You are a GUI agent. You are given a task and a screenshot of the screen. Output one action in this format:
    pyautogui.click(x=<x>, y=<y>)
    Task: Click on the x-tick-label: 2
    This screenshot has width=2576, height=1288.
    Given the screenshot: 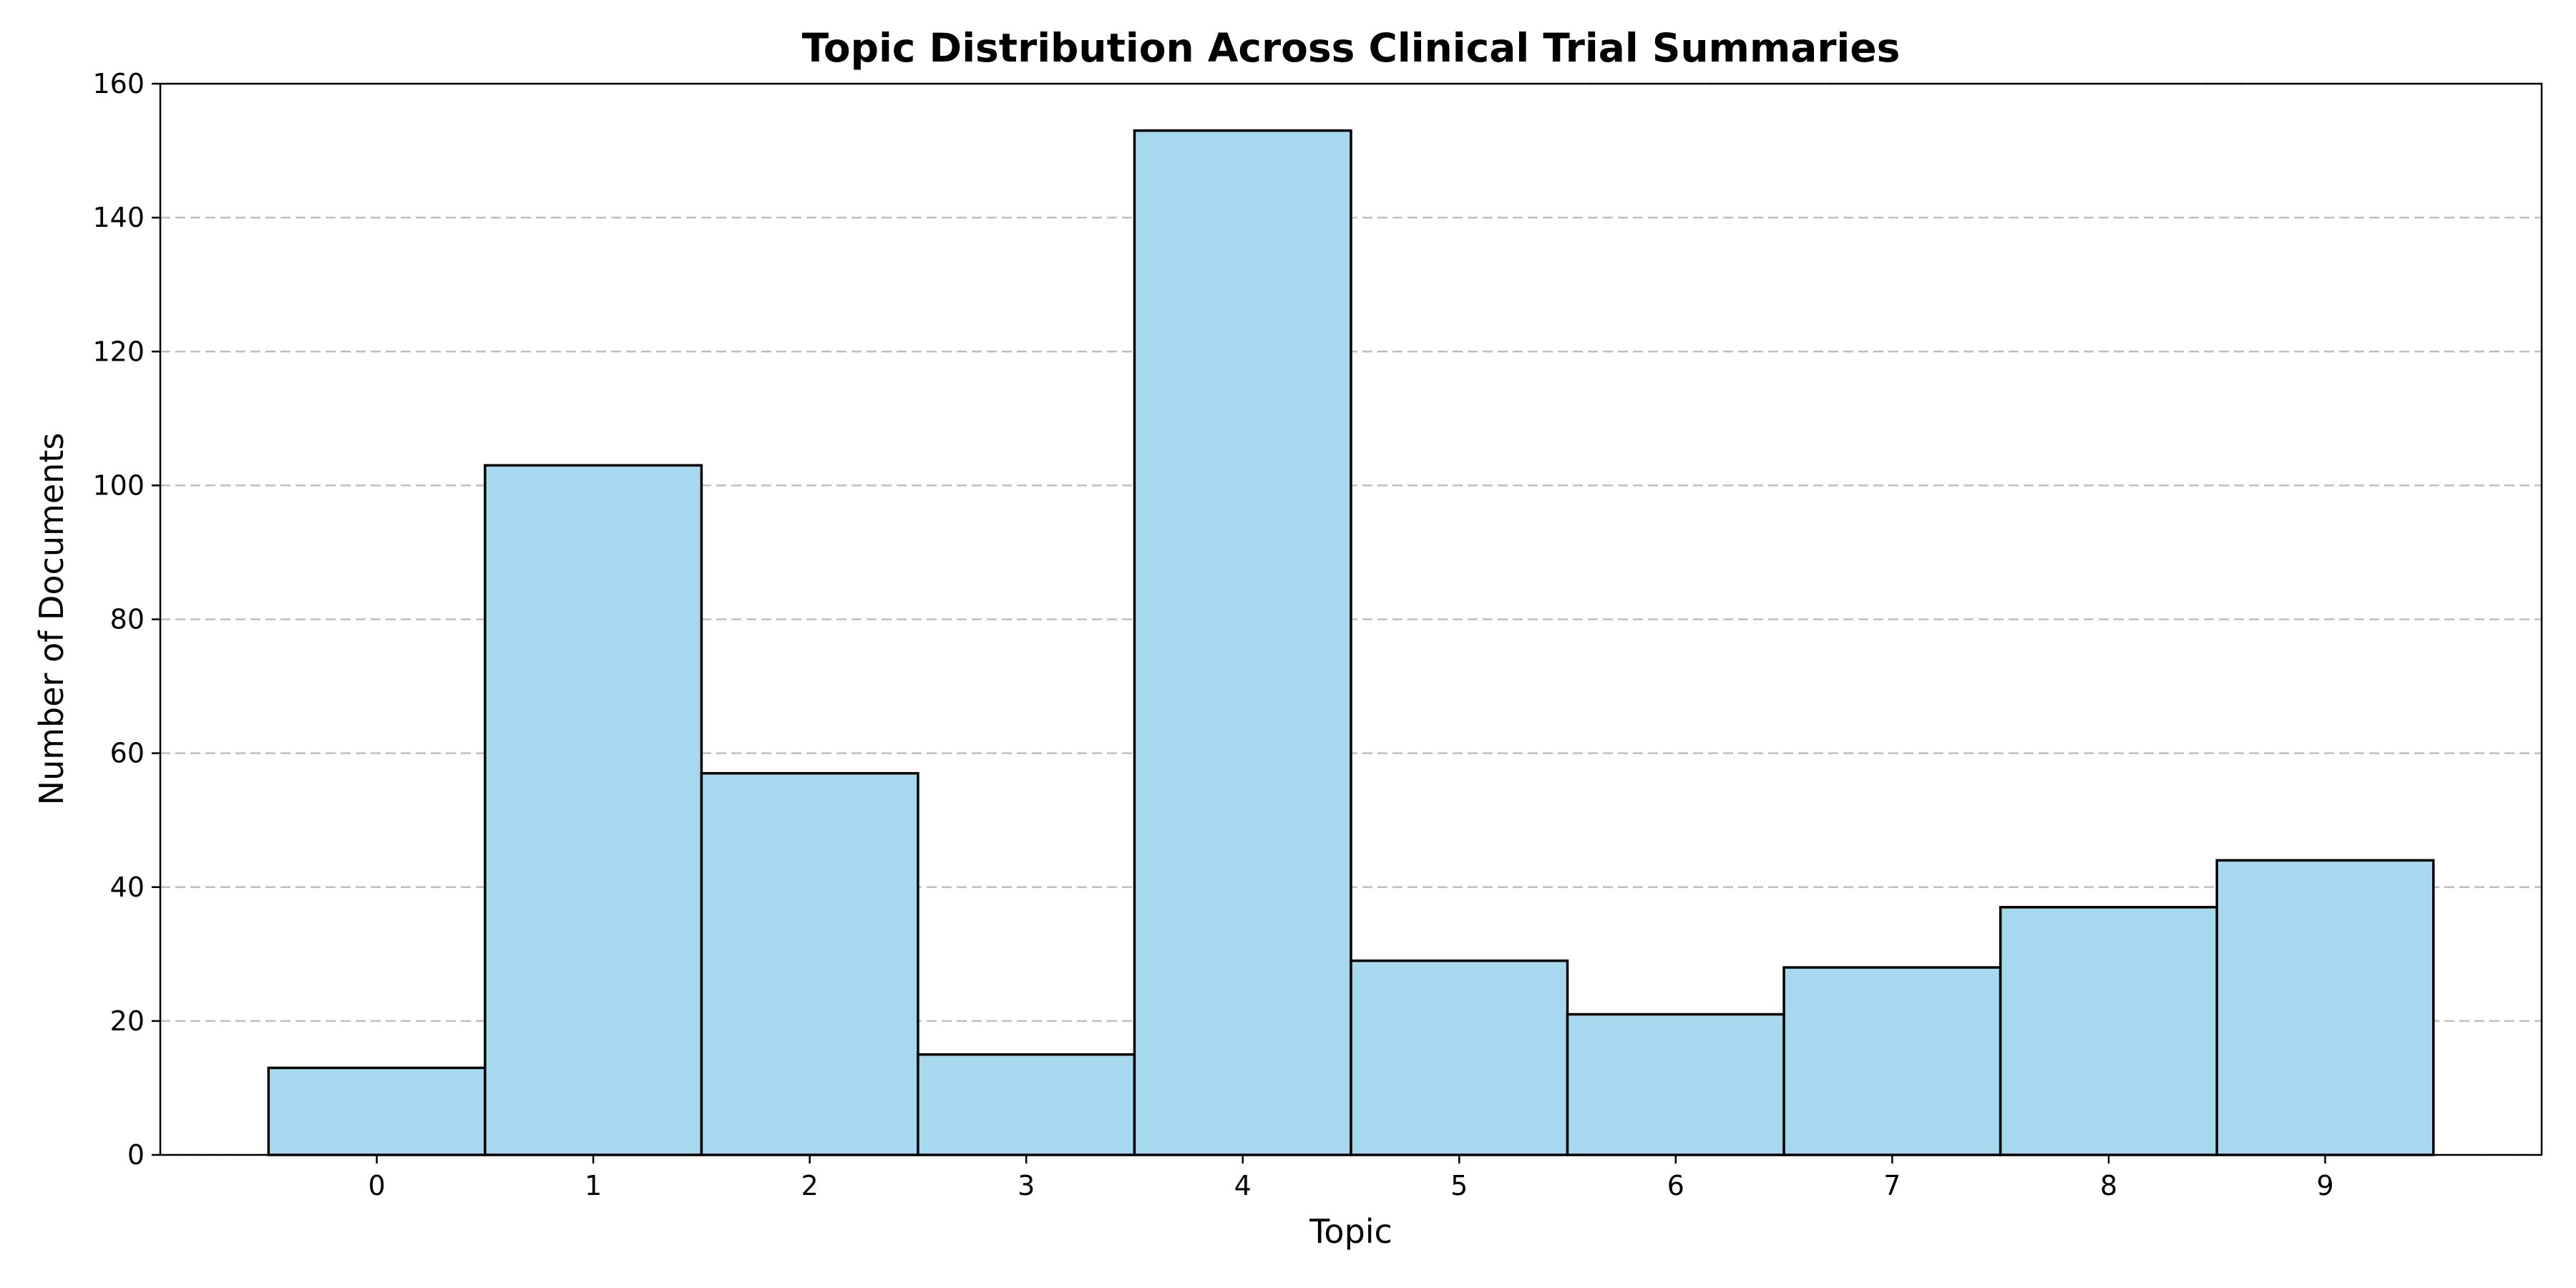 What is the action you would take?
    pyautogui.click(x=810, y=1185)
    